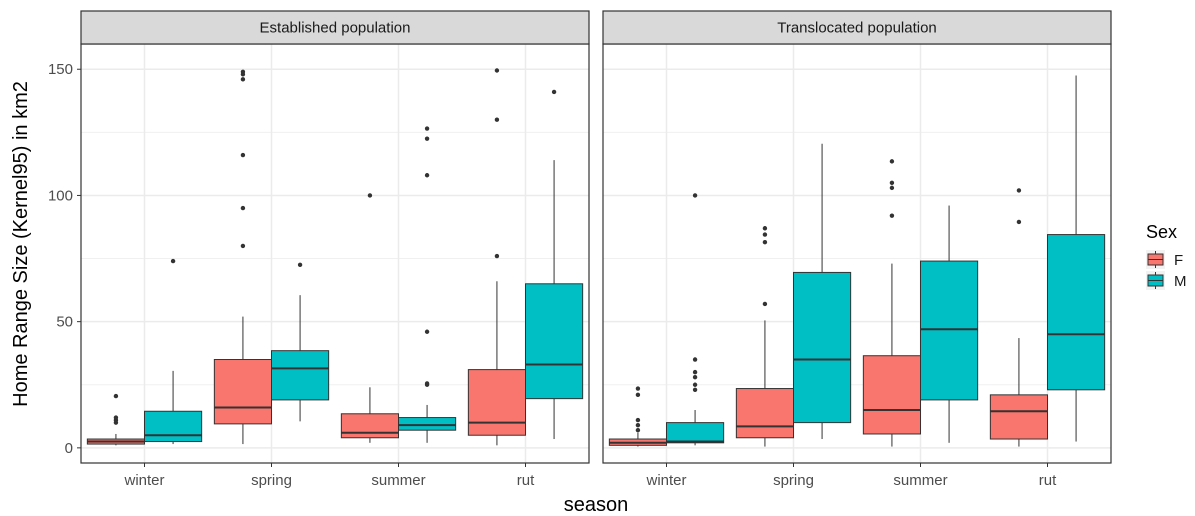  Describe the element at coordinates (1180, 281) in the screenshot. I see `legend-label: M` at that location.